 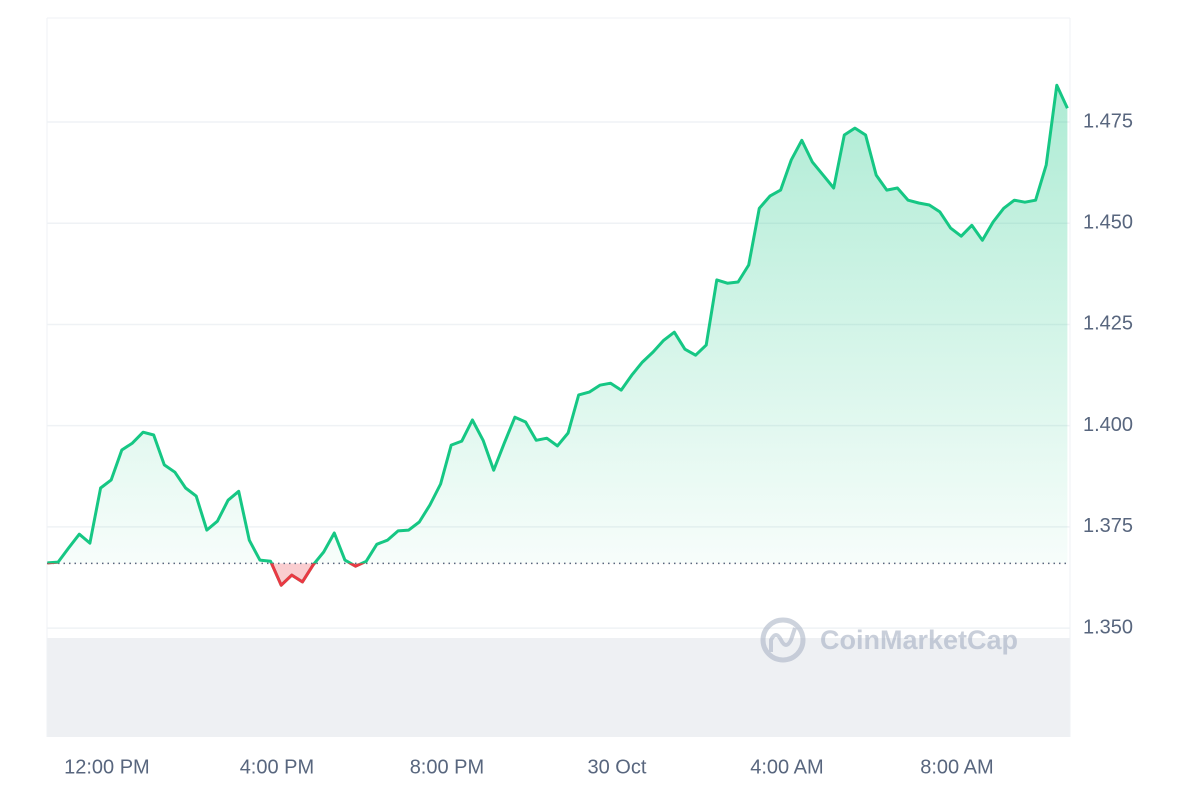 I want to click on x-tick-label: 8:00 AM, so click(x=956, y=767).